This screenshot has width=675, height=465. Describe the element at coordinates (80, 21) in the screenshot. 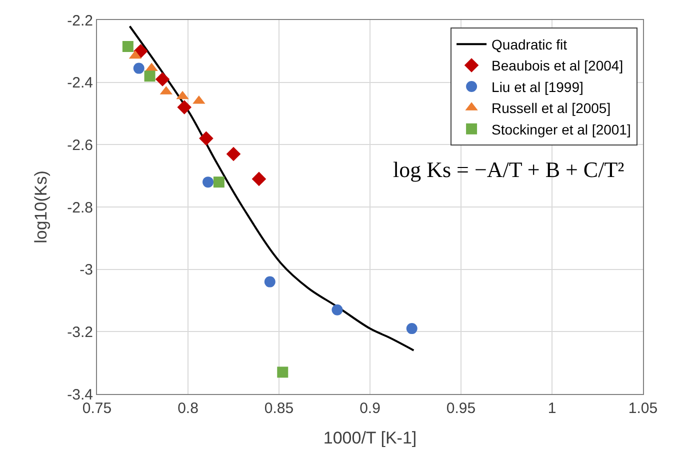

I see `y-tick-label: -2.2` at that location.